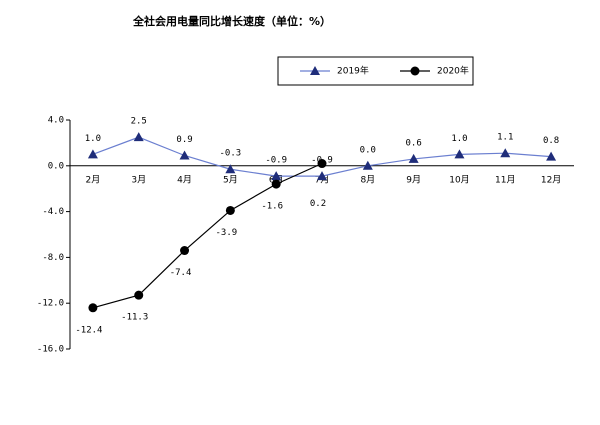 This screenshot has width=600, height=425. I want to click on data-label: -12.4, so click(88, 330).